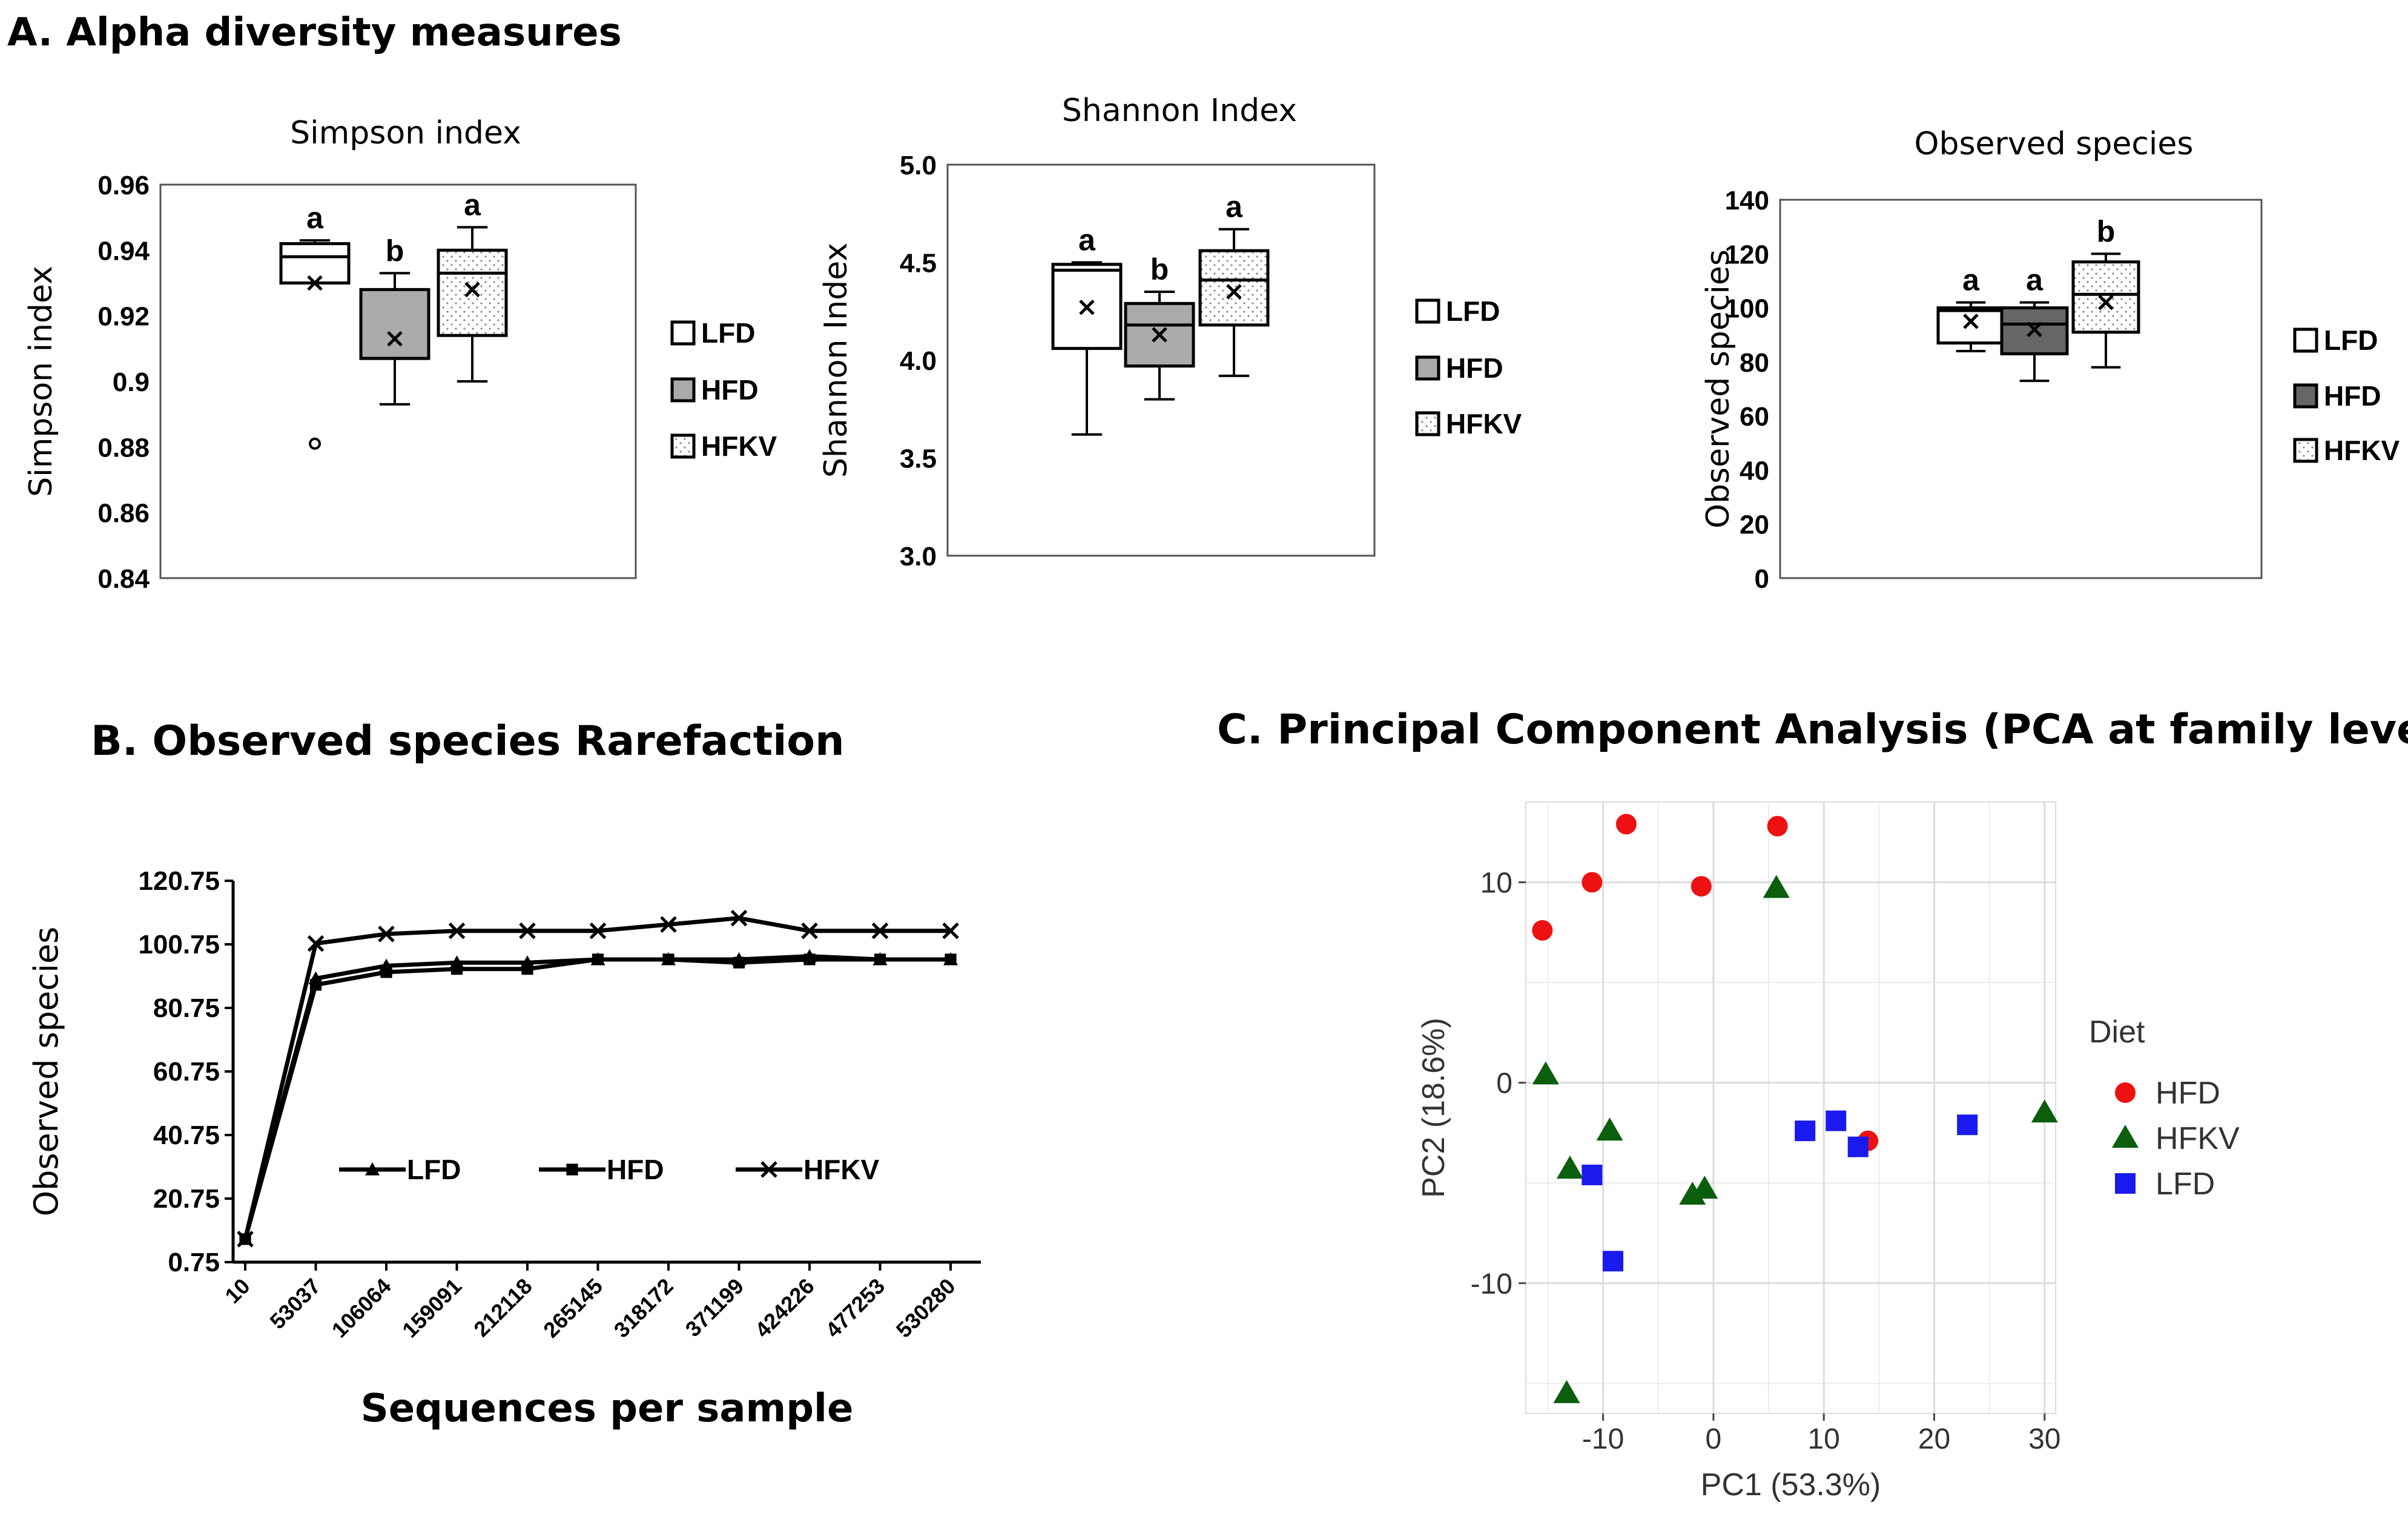 This screenshot has height=1517, width=2408. Describe the element at coordinates (2188, 1093) in the screenshot. I see `legend-label: HFD` at that location.